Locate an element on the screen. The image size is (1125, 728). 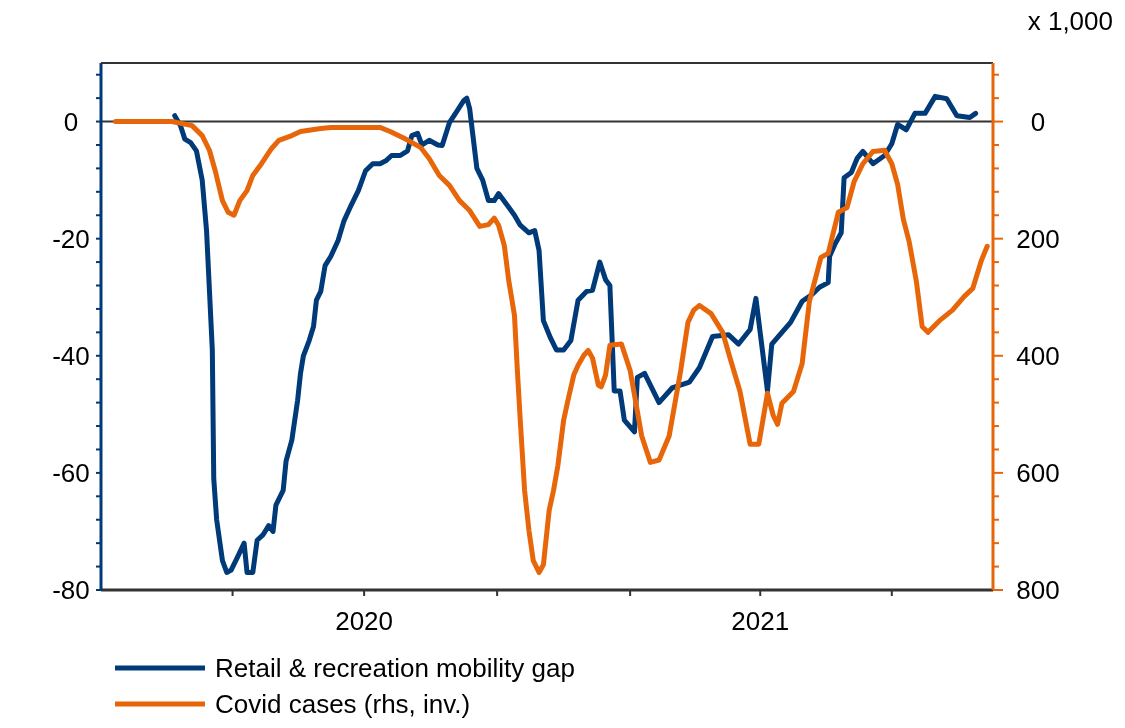
y-tick-label: -40 is located at coordinates (71, 355).